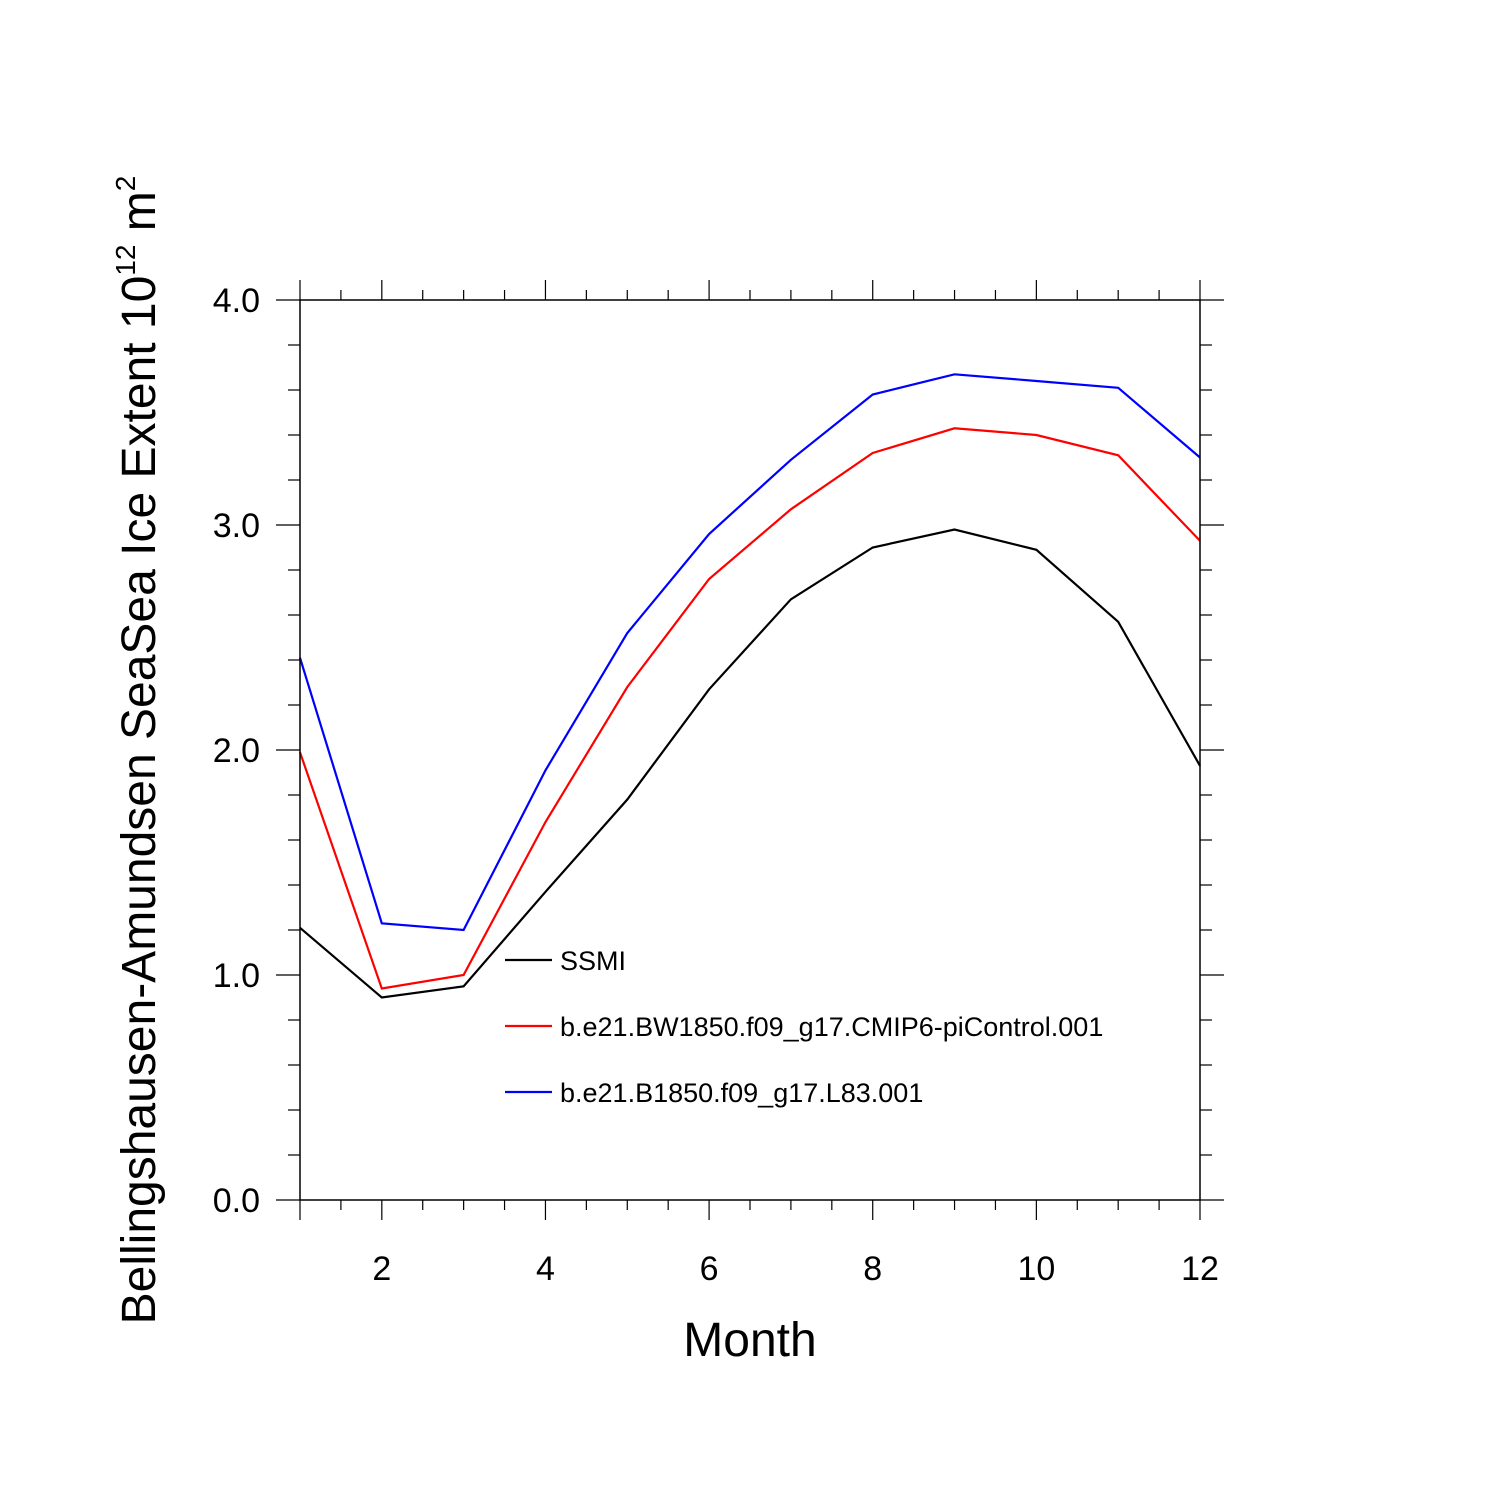 The height and width of the screenshot is (1500, 1500). What do you see at coordinates (125, 184) in the screenshot?
I see `y-axis-title-unit-exponent: 2` at bounding box center [125, 184].